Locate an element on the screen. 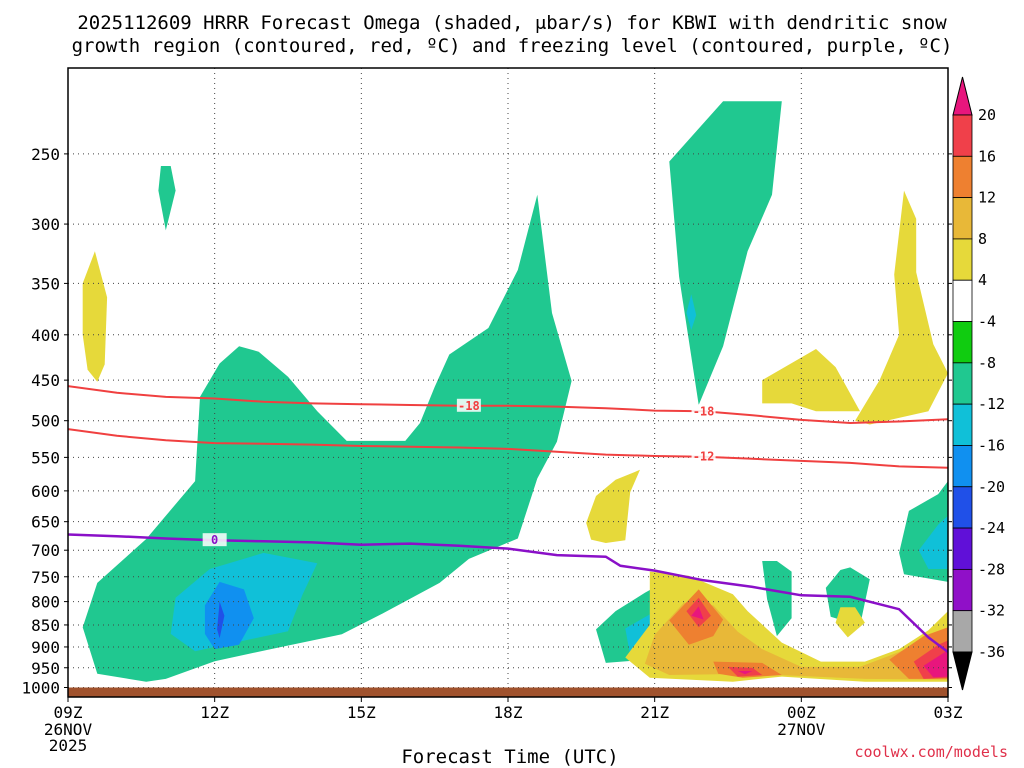 Image resolution: width=1024 pixels, height=768 pixels. colorbar-label-11: -28 is located at coordinates (991, 569).